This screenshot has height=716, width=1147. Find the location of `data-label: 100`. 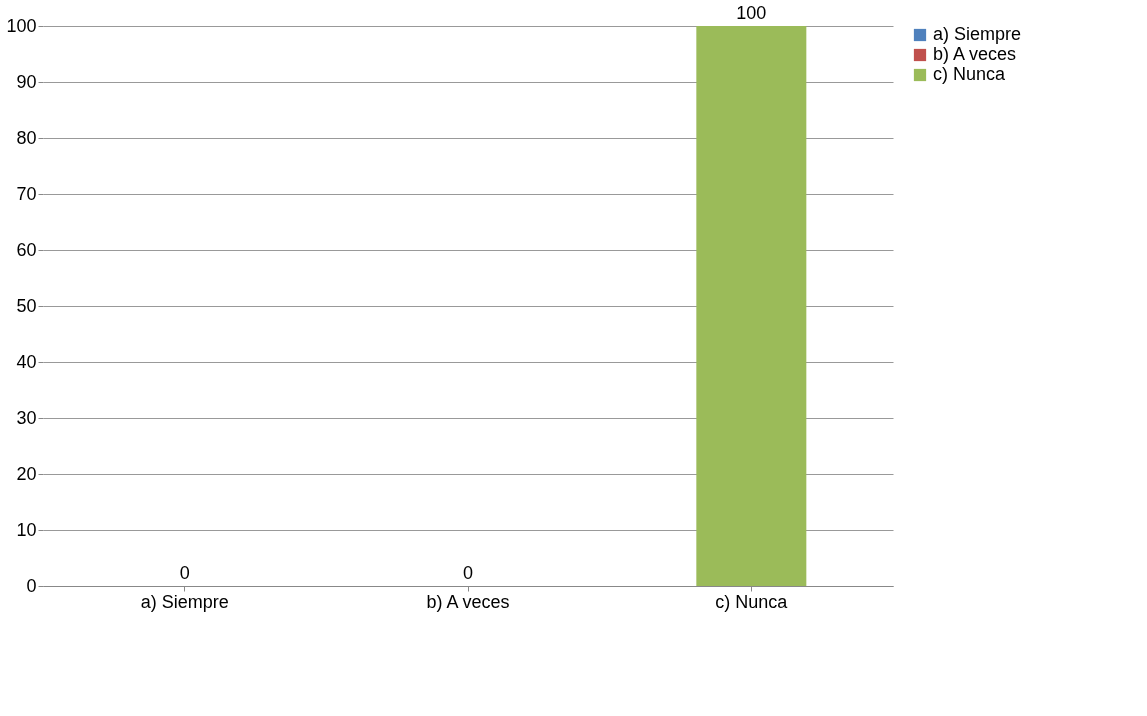

data-label: 100 is located at coordinates (751, 13).